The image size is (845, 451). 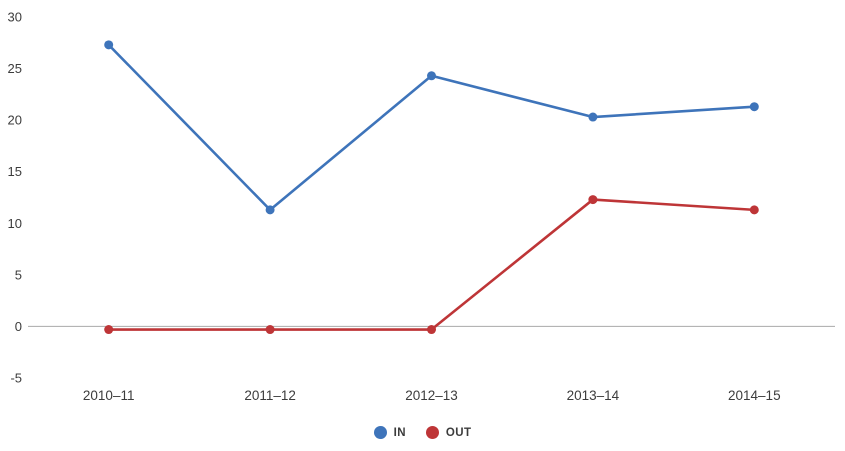 I want to click on x-axis-tick-label: 2011–12, so click(x=270, y=395).